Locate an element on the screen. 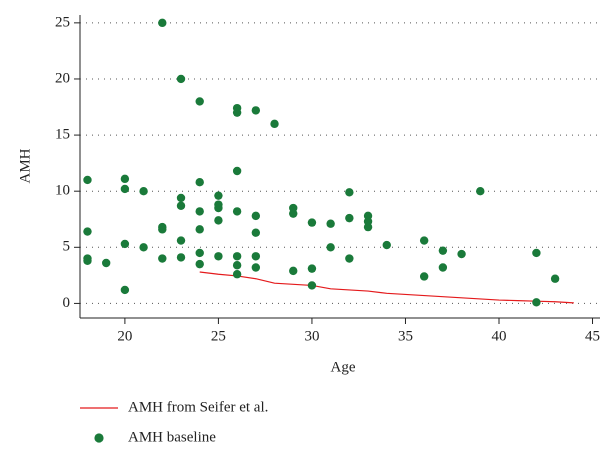  x-axis-label: Age is located at coordinates (343, 367).